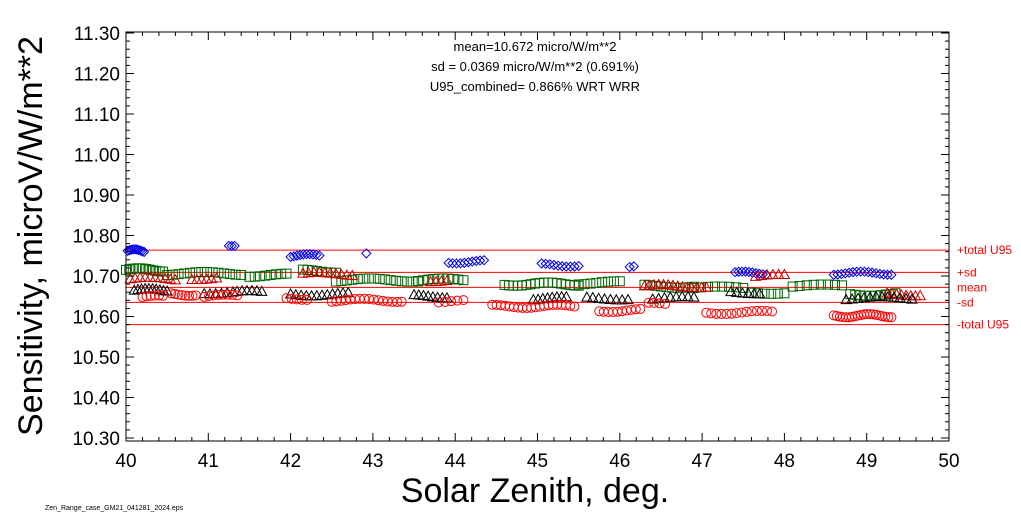 Image resolution: width=1021 pixels, height=512 pixels. What do you see at coordinates (114, 508) in the screenshot?
I see `footer-filename: Zen_Range_case_GM21_041281_2024.eps` at bounding box center [114, 508].